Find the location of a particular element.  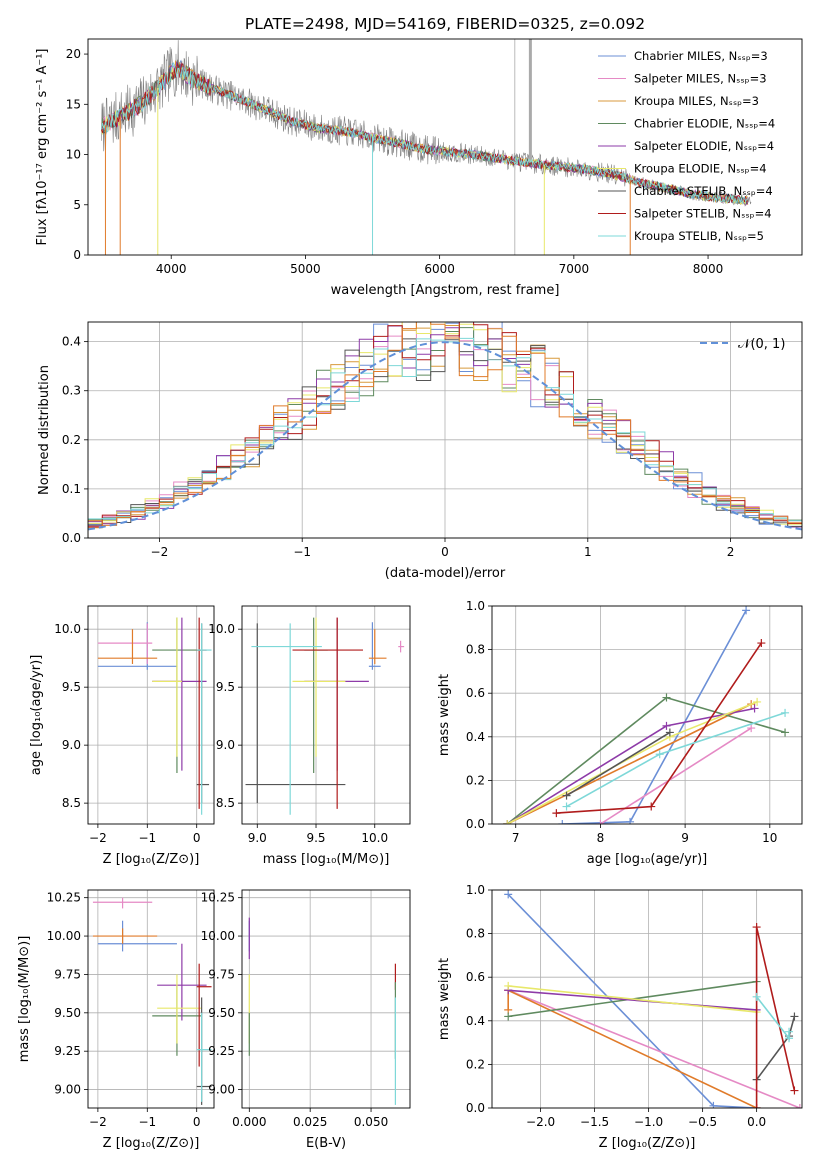

x-tick-label: 0.025 is located at coordinates (310, 1122).